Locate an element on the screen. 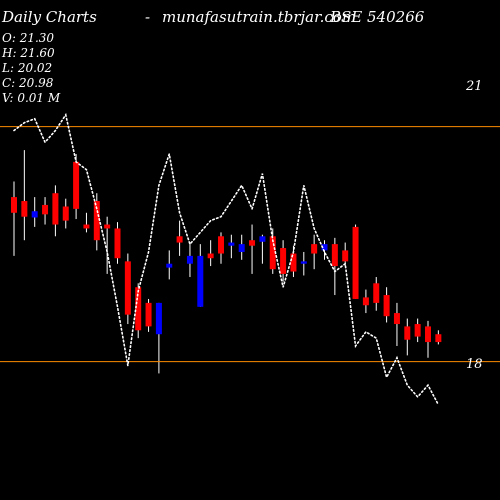  symbol-label: BSE 540266 is located at coordinates (377, 17).